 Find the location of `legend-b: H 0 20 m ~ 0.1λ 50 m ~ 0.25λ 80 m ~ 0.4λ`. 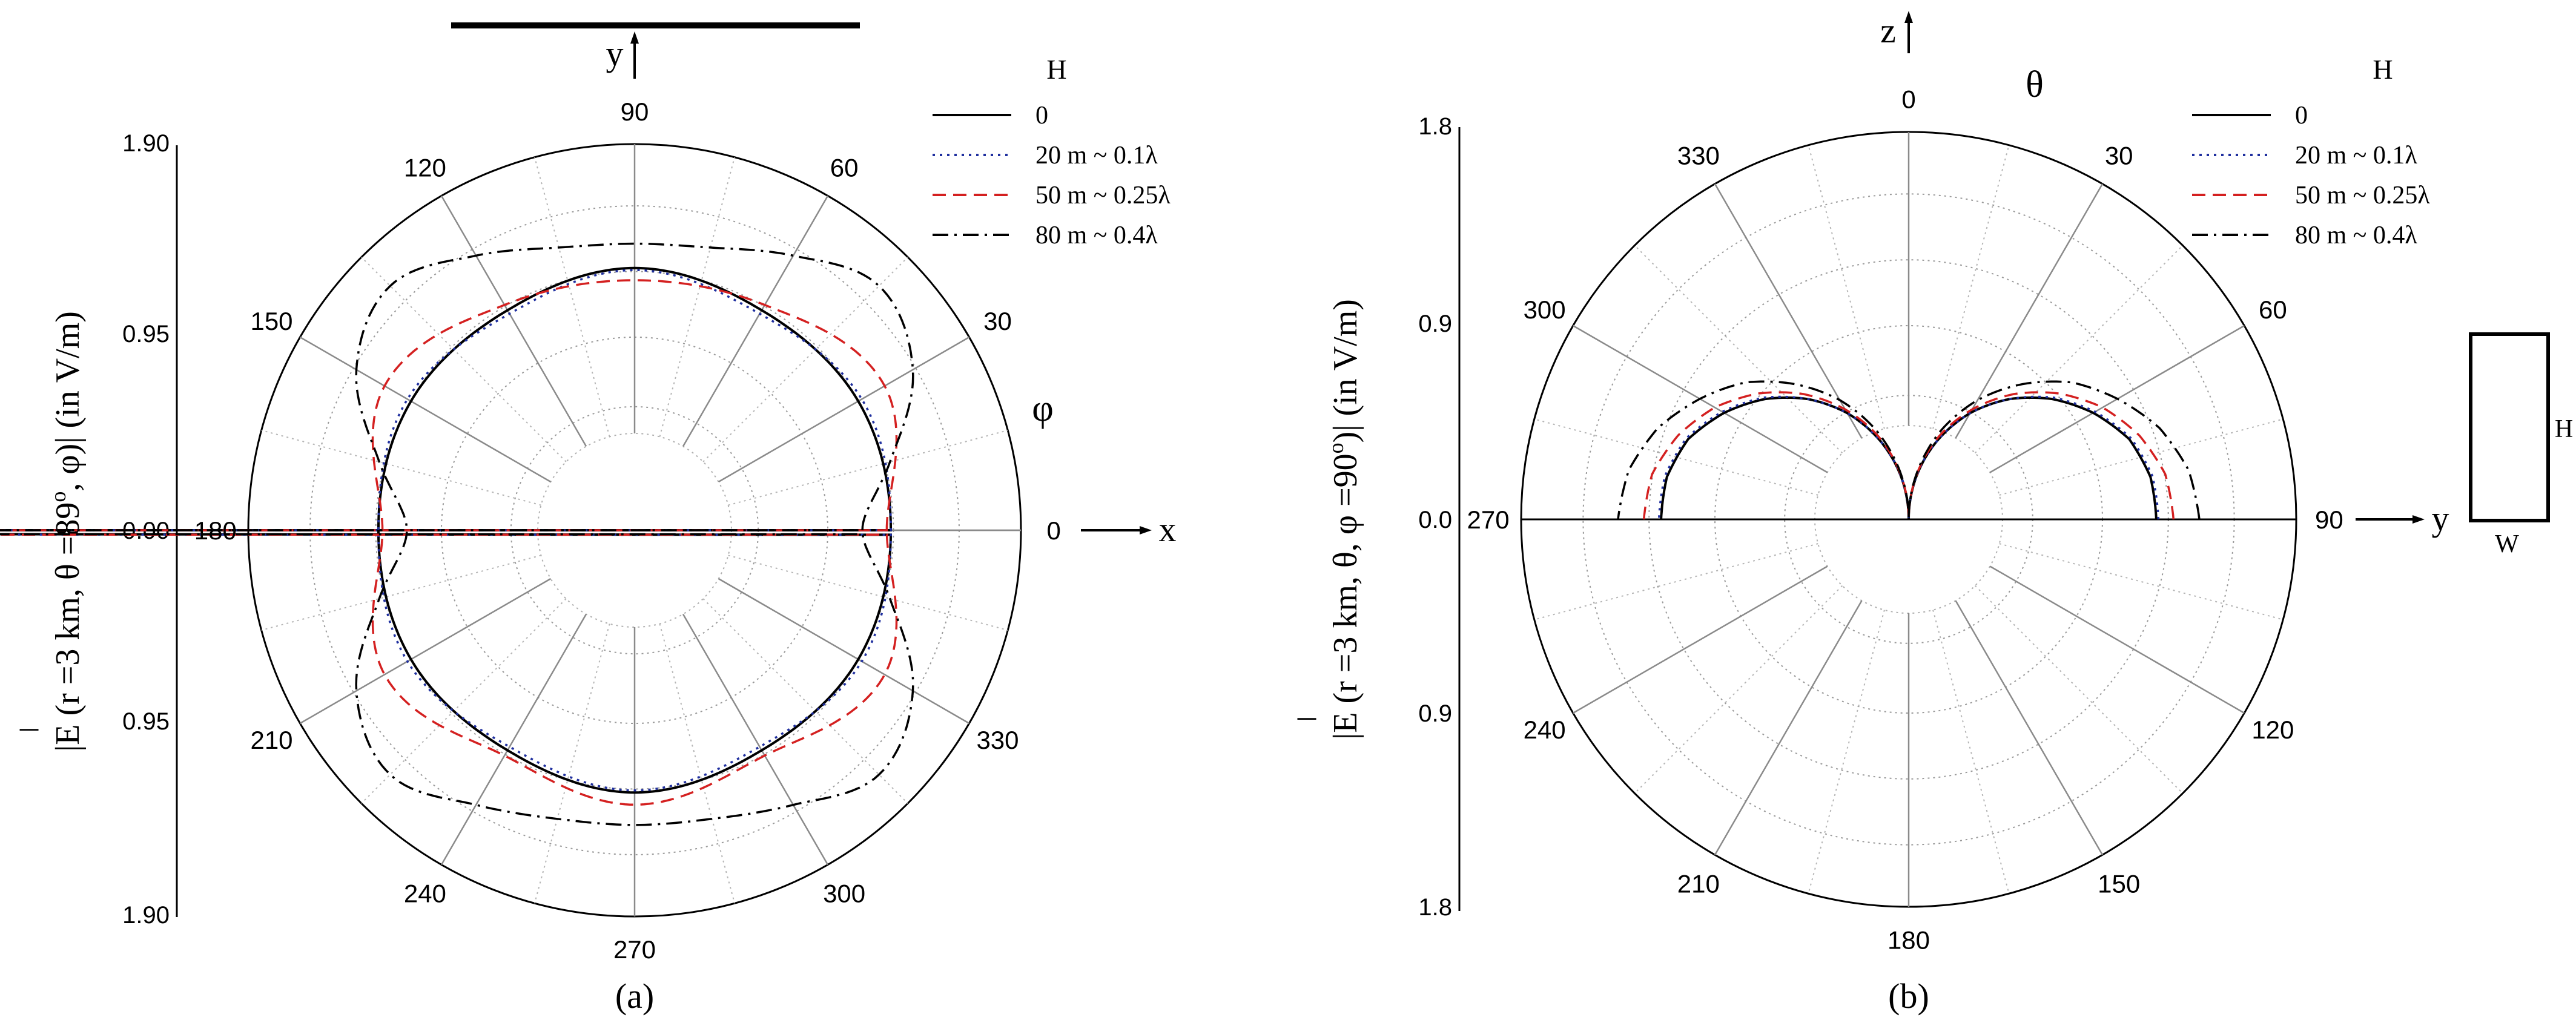

legend-b: H 0 20 m ~ 0.1λ 50 m ~ 0.25λ 80 m ~ 0.4λ is located at coordinates (2311, 151).